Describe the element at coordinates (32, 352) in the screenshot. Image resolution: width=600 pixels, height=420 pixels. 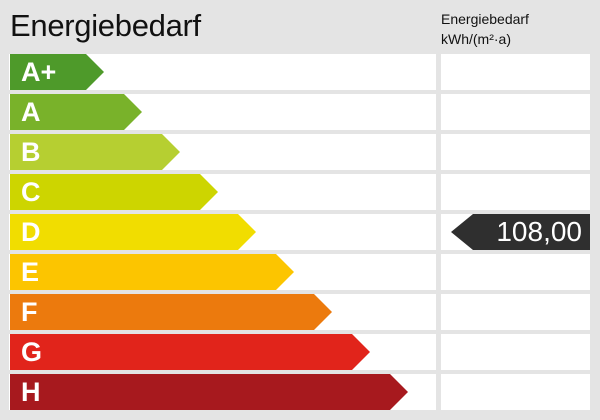
I see `class-label: G` at that location.